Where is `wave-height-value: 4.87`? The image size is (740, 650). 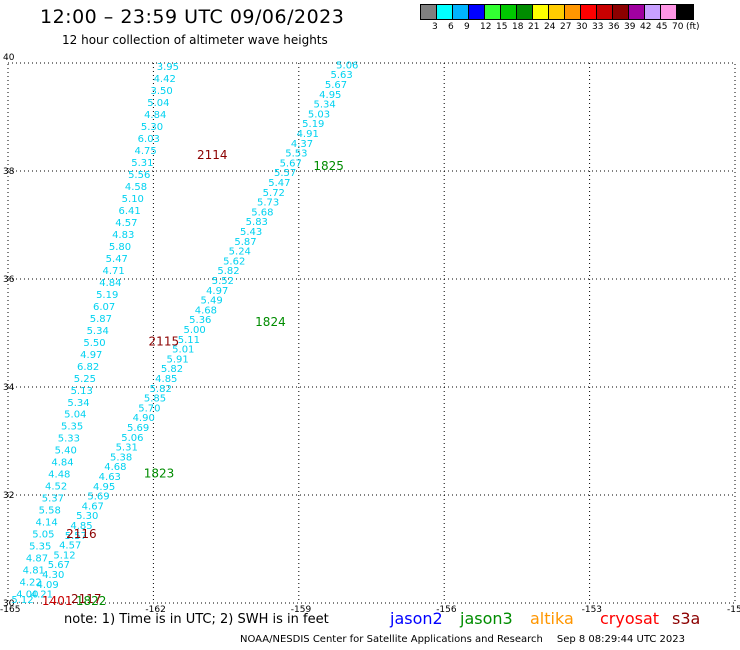 wave-height-value: 4.87 is located at coordinates (37, 559).